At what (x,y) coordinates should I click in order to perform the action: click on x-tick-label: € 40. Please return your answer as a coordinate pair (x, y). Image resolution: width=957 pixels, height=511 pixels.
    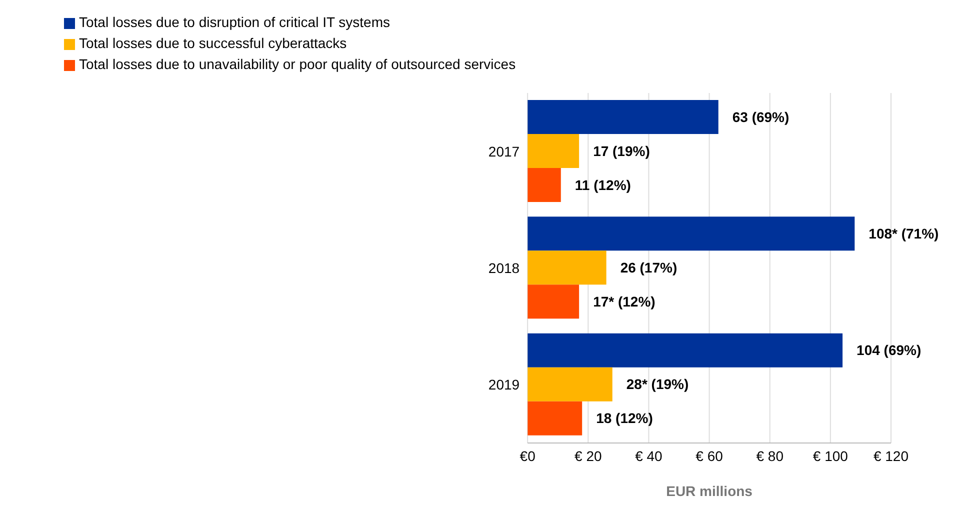
    Looking at the image, I should click on (649, 456).